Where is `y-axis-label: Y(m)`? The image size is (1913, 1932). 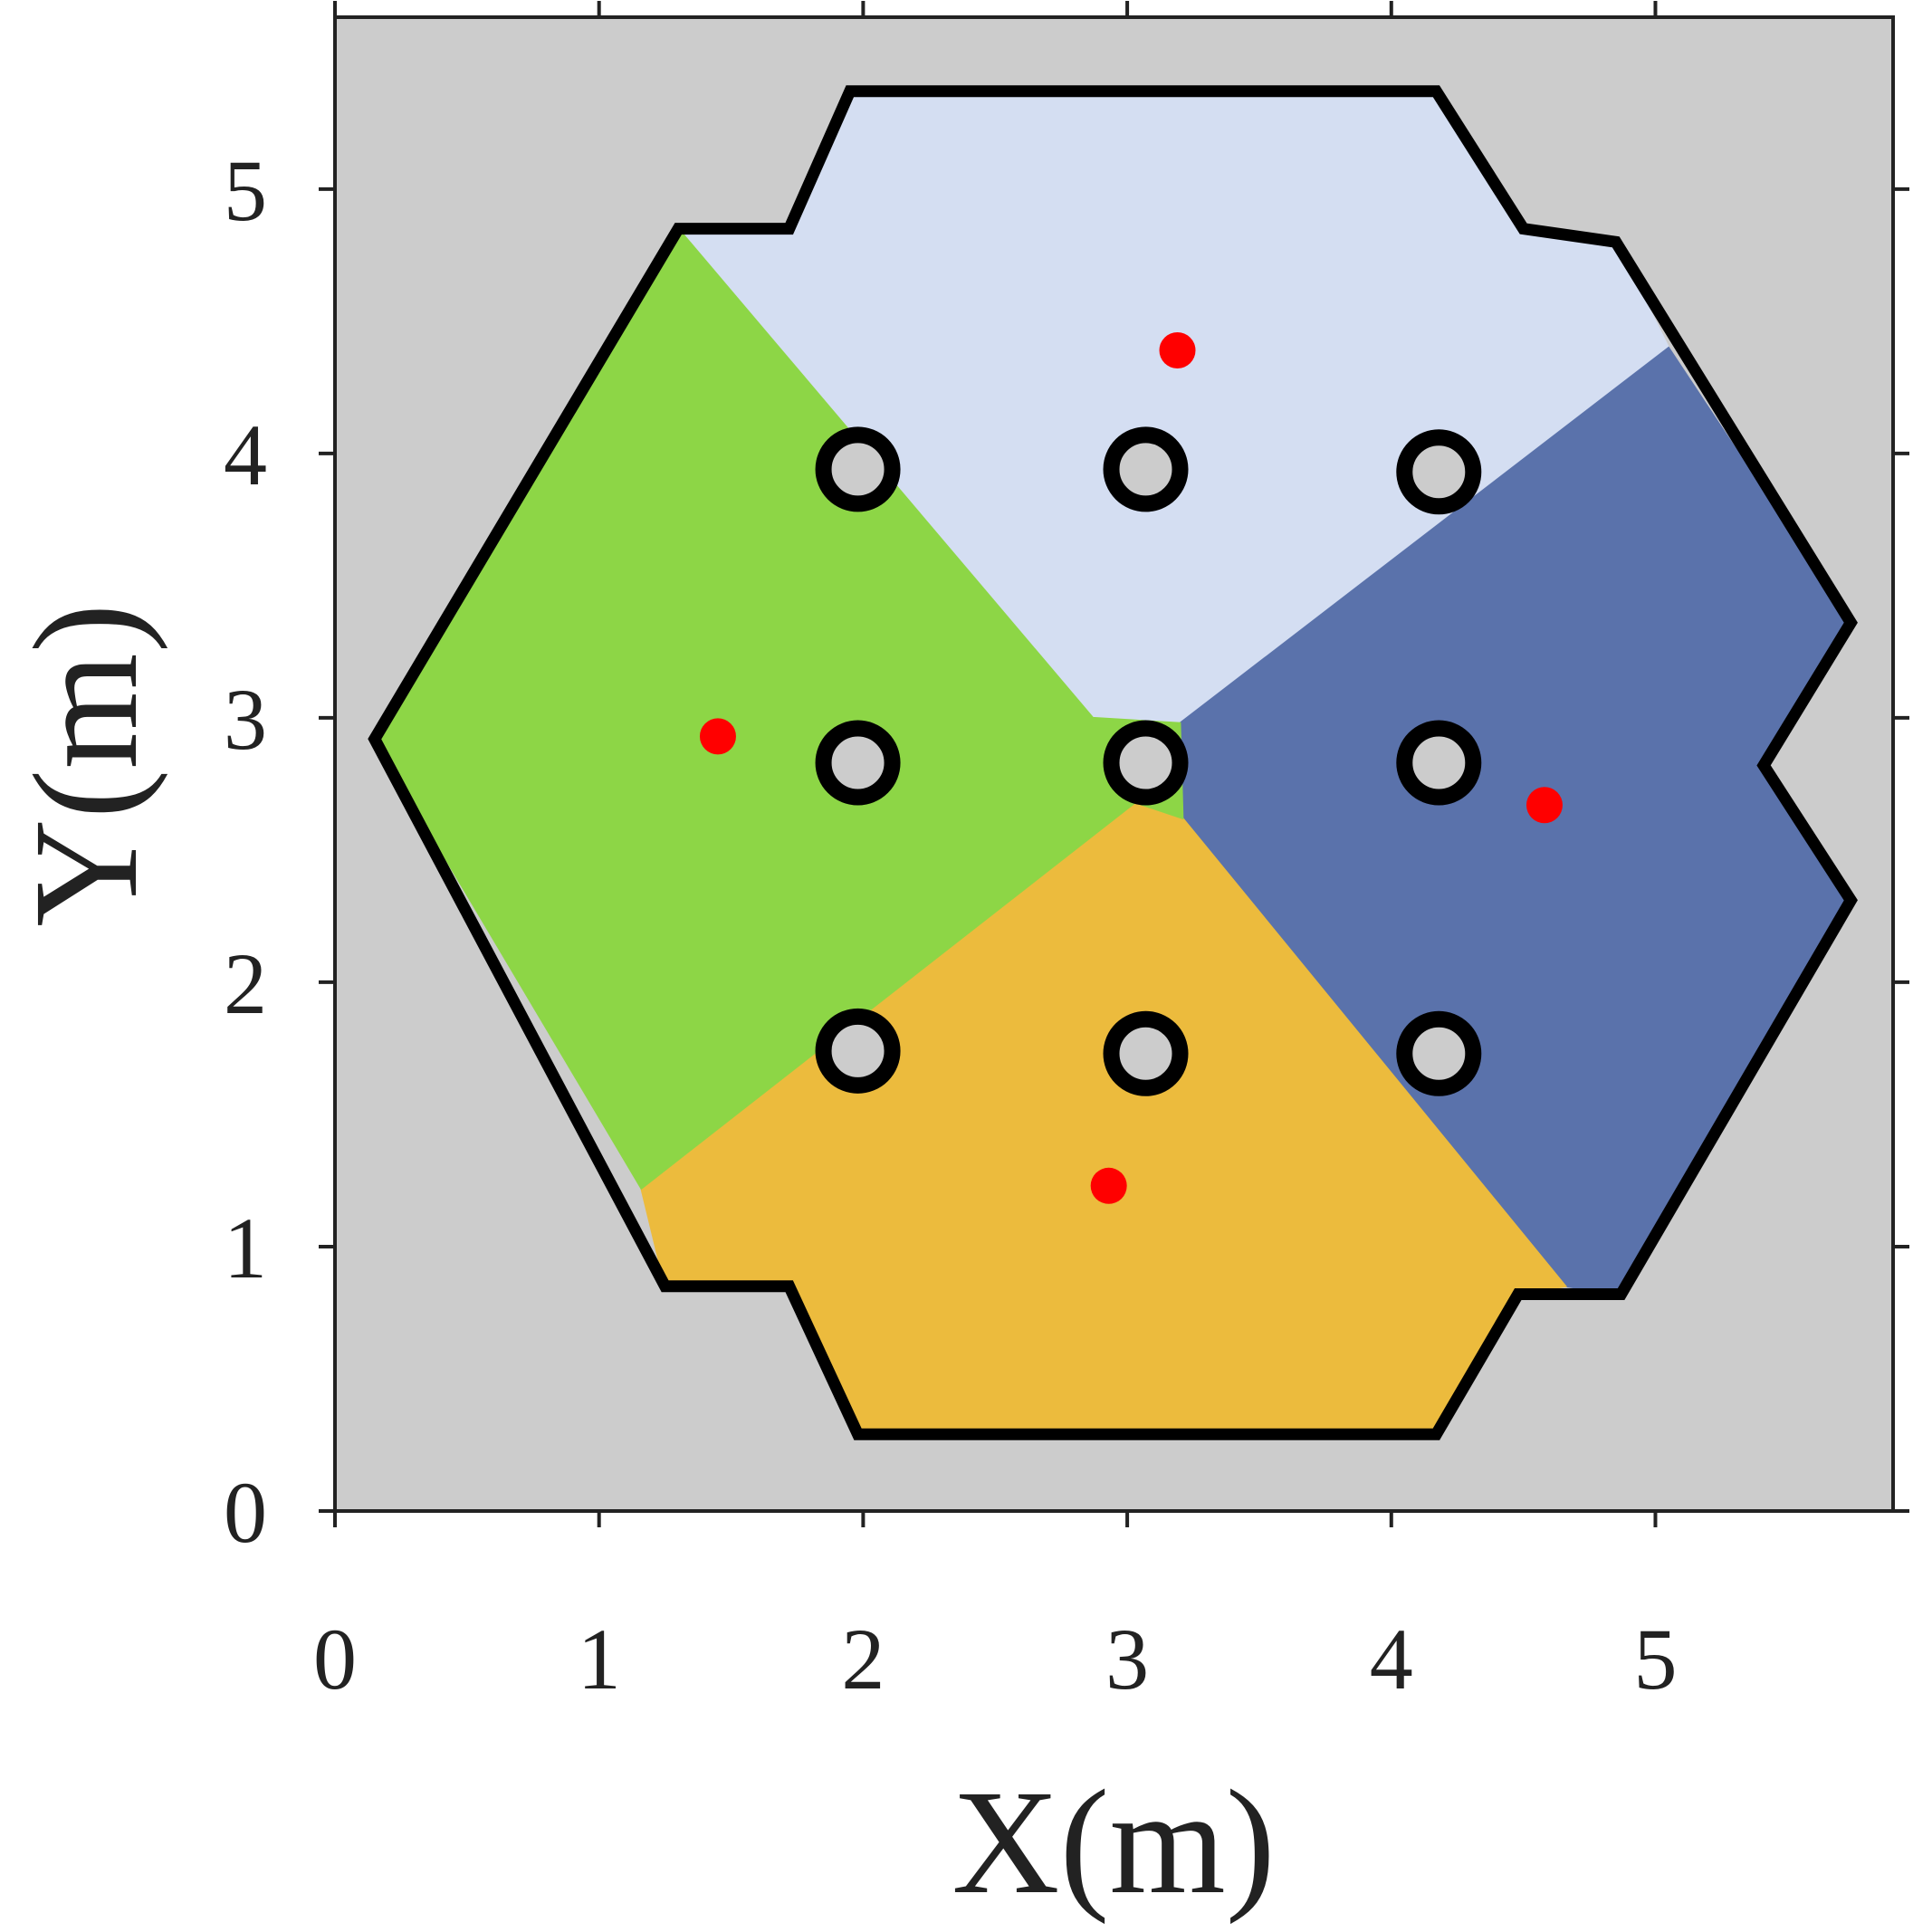 y-axis-label: Y(m) is located at coordinates (85, 764).